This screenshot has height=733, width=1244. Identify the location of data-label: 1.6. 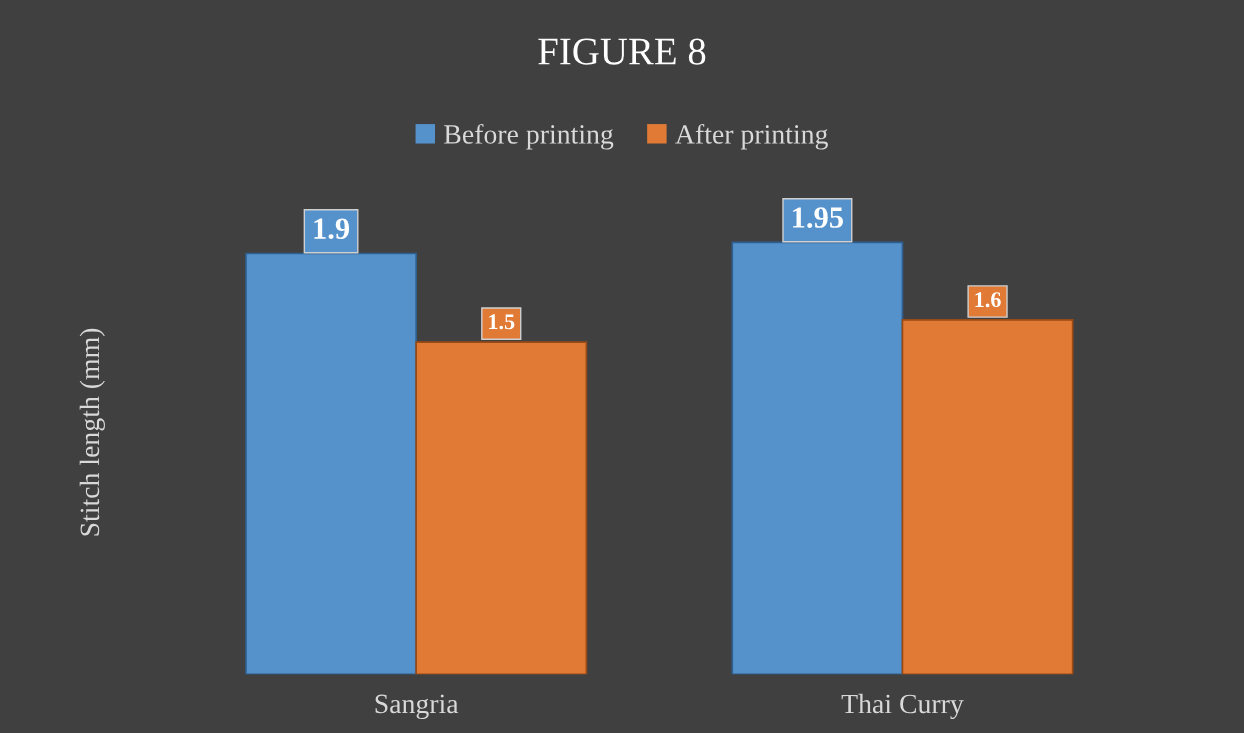
(988, 300).